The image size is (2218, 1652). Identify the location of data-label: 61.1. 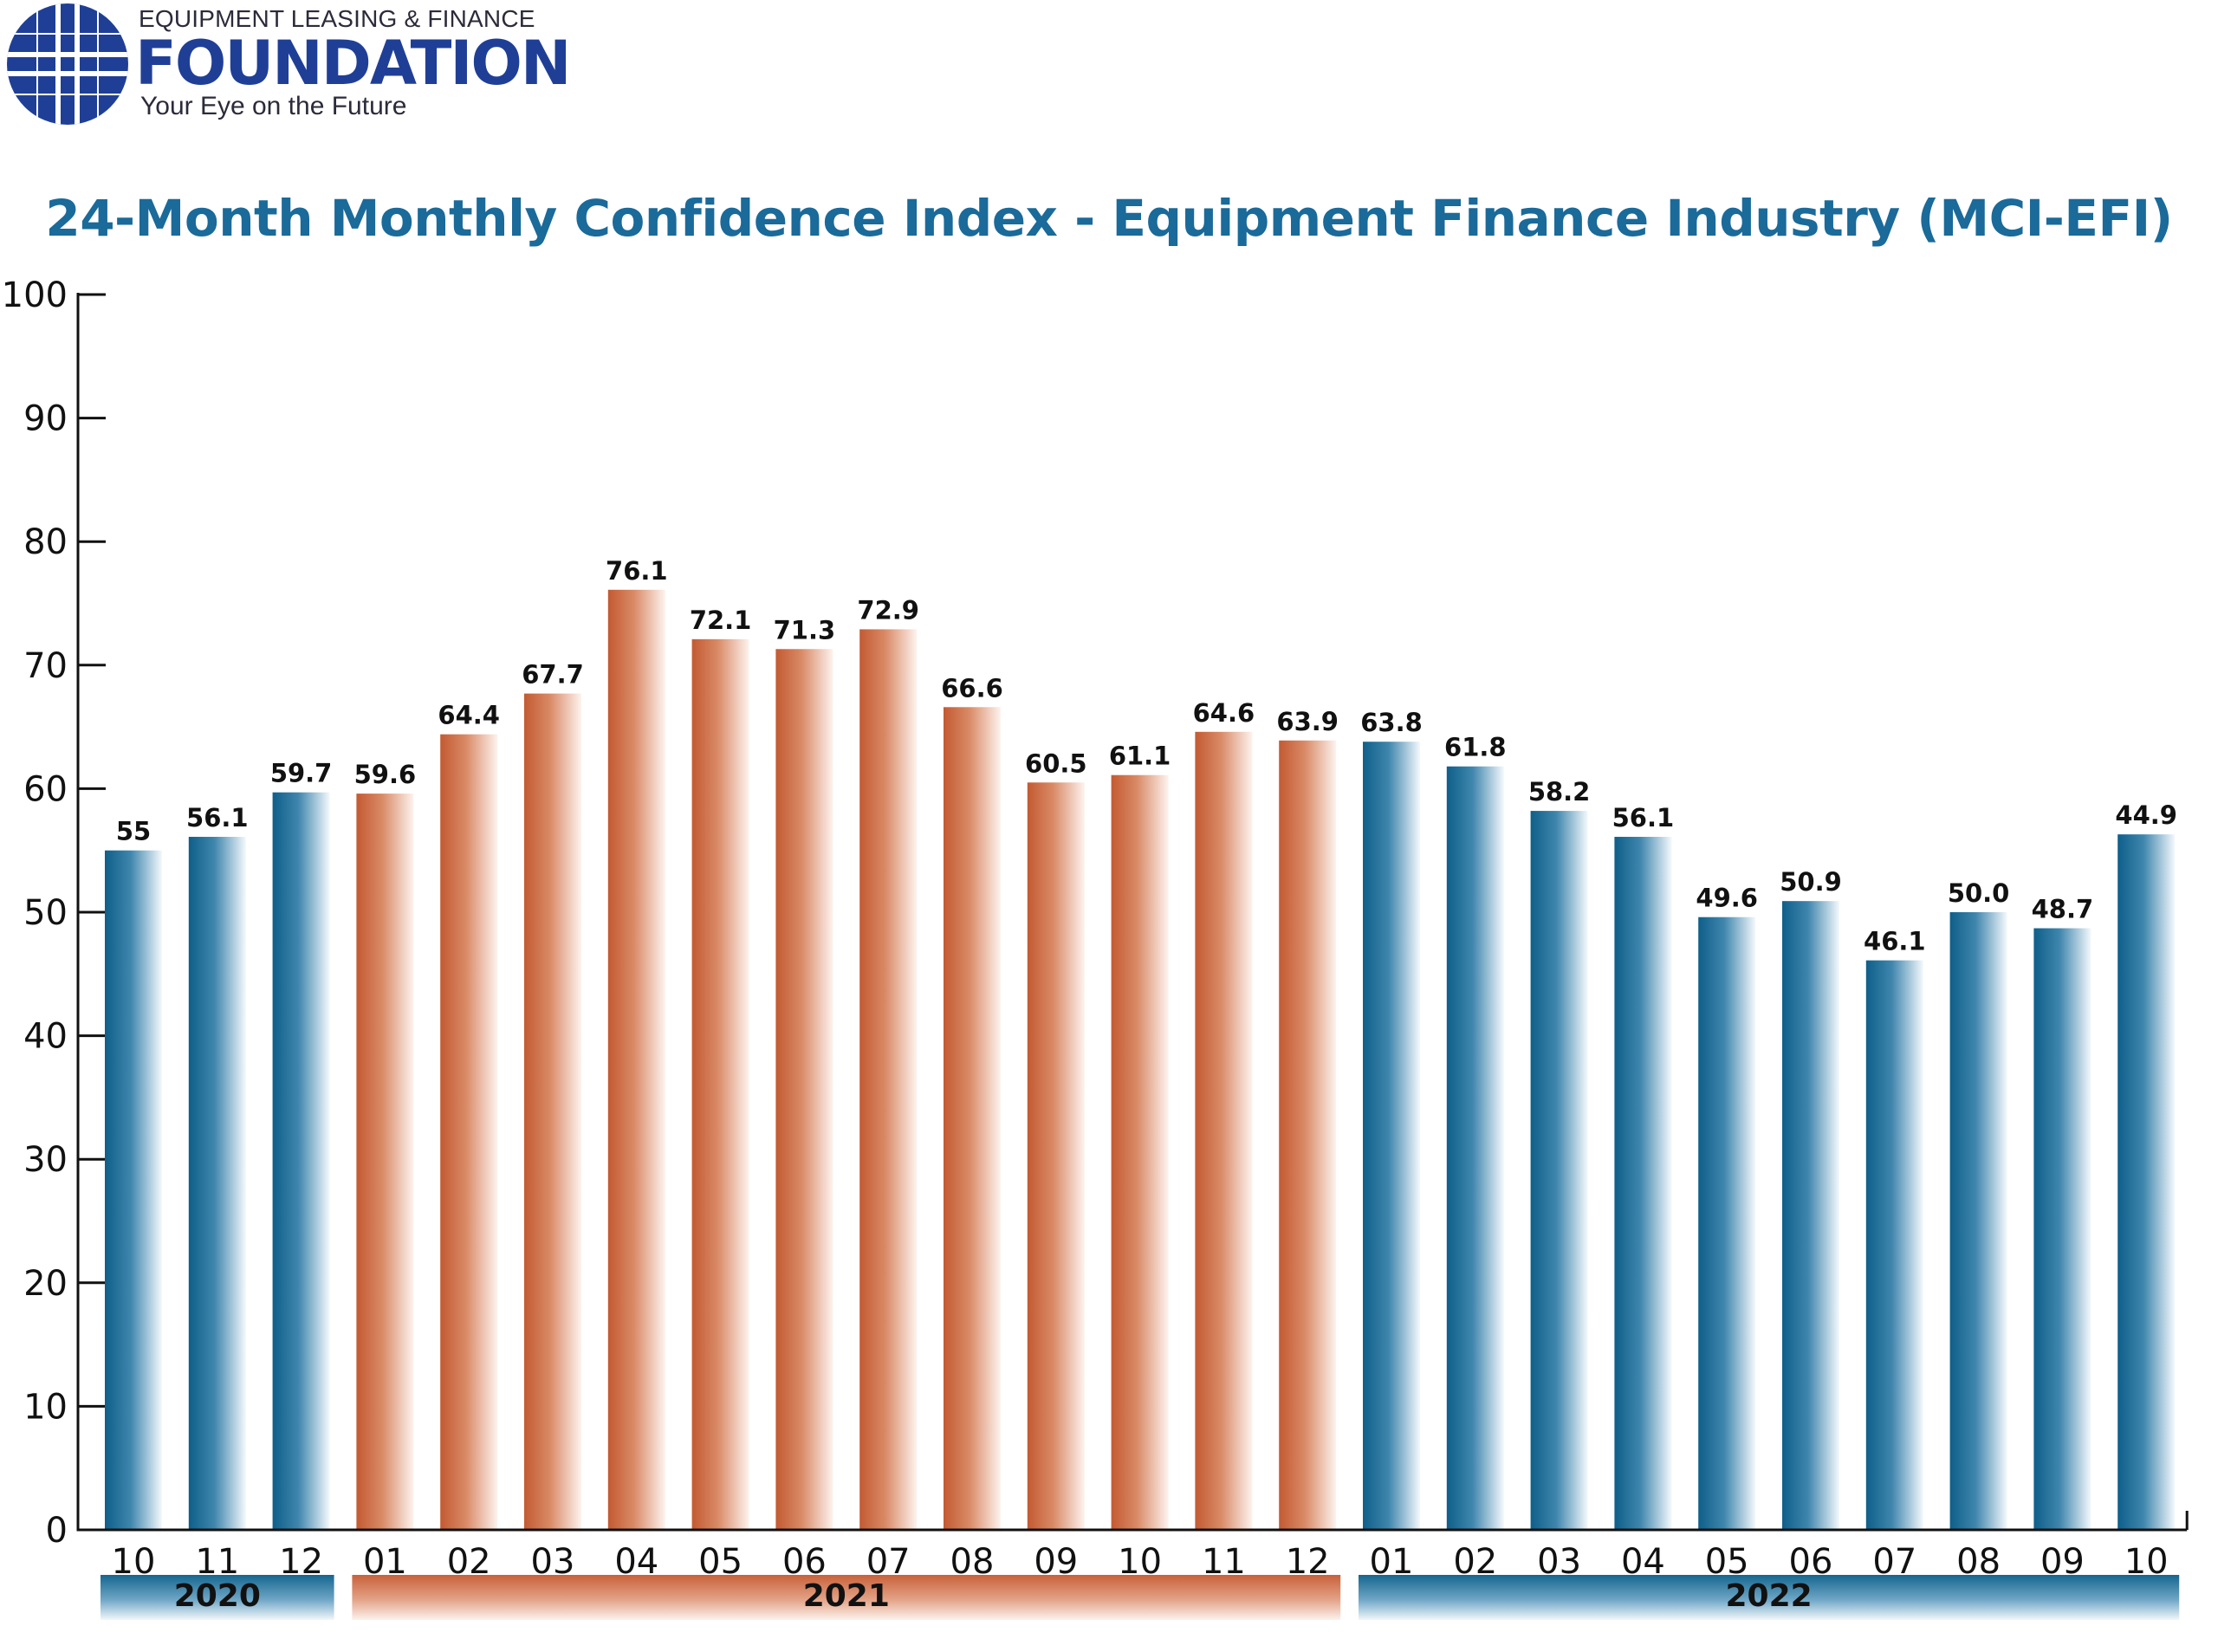
(1140, 756).